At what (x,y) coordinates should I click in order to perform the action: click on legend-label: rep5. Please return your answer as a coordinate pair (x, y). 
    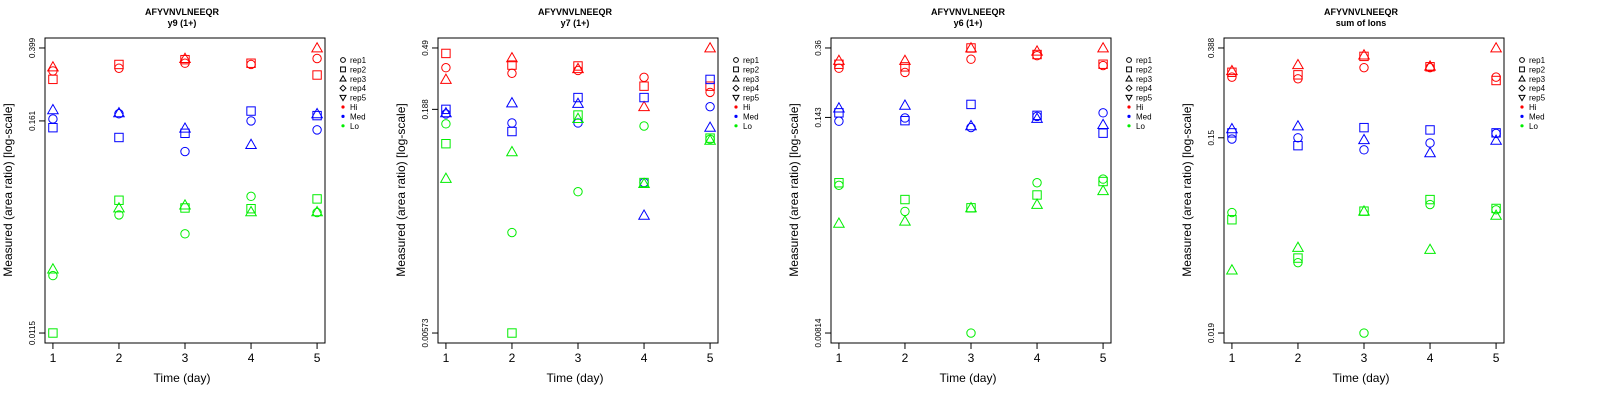
    Looking at the image, I should click on (358, 98).